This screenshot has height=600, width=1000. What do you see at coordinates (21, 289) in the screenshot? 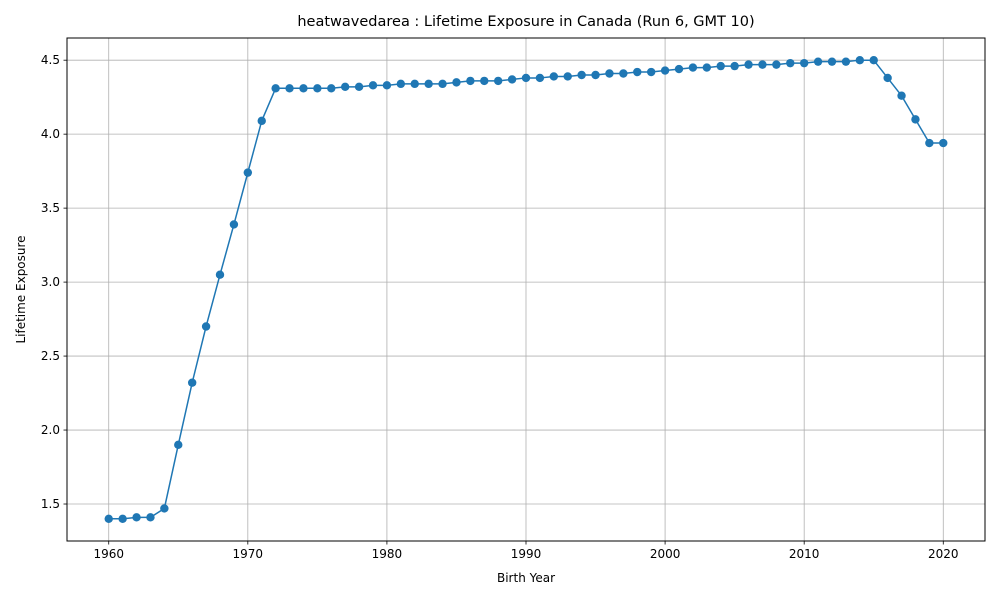
I see `y-axis-title: Lifetime Exposure` at bounding box center [21, 289].